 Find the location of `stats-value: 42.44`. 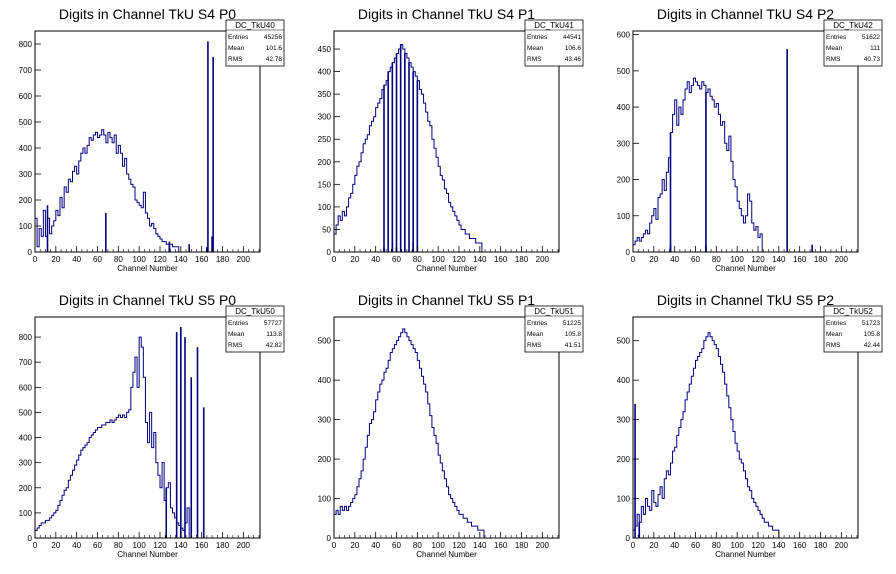

stats-value: 42.44 is located at coordinates (872, 345).